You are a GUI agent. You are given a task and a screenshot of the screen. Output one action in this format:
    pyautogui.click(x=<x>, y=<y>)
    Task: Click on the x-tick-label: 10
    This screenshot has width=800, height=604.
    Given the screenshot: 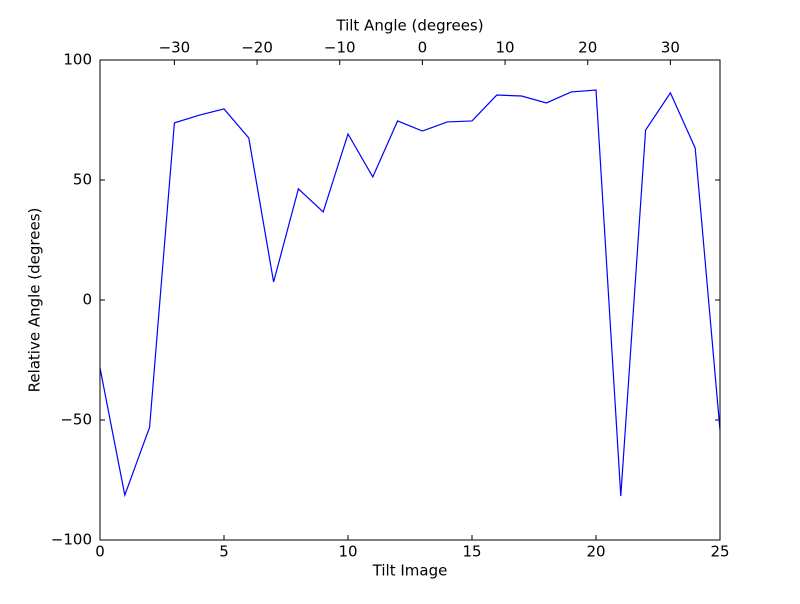 What is the action you would take?
    pyautogui.click(x=347, y=552)
    